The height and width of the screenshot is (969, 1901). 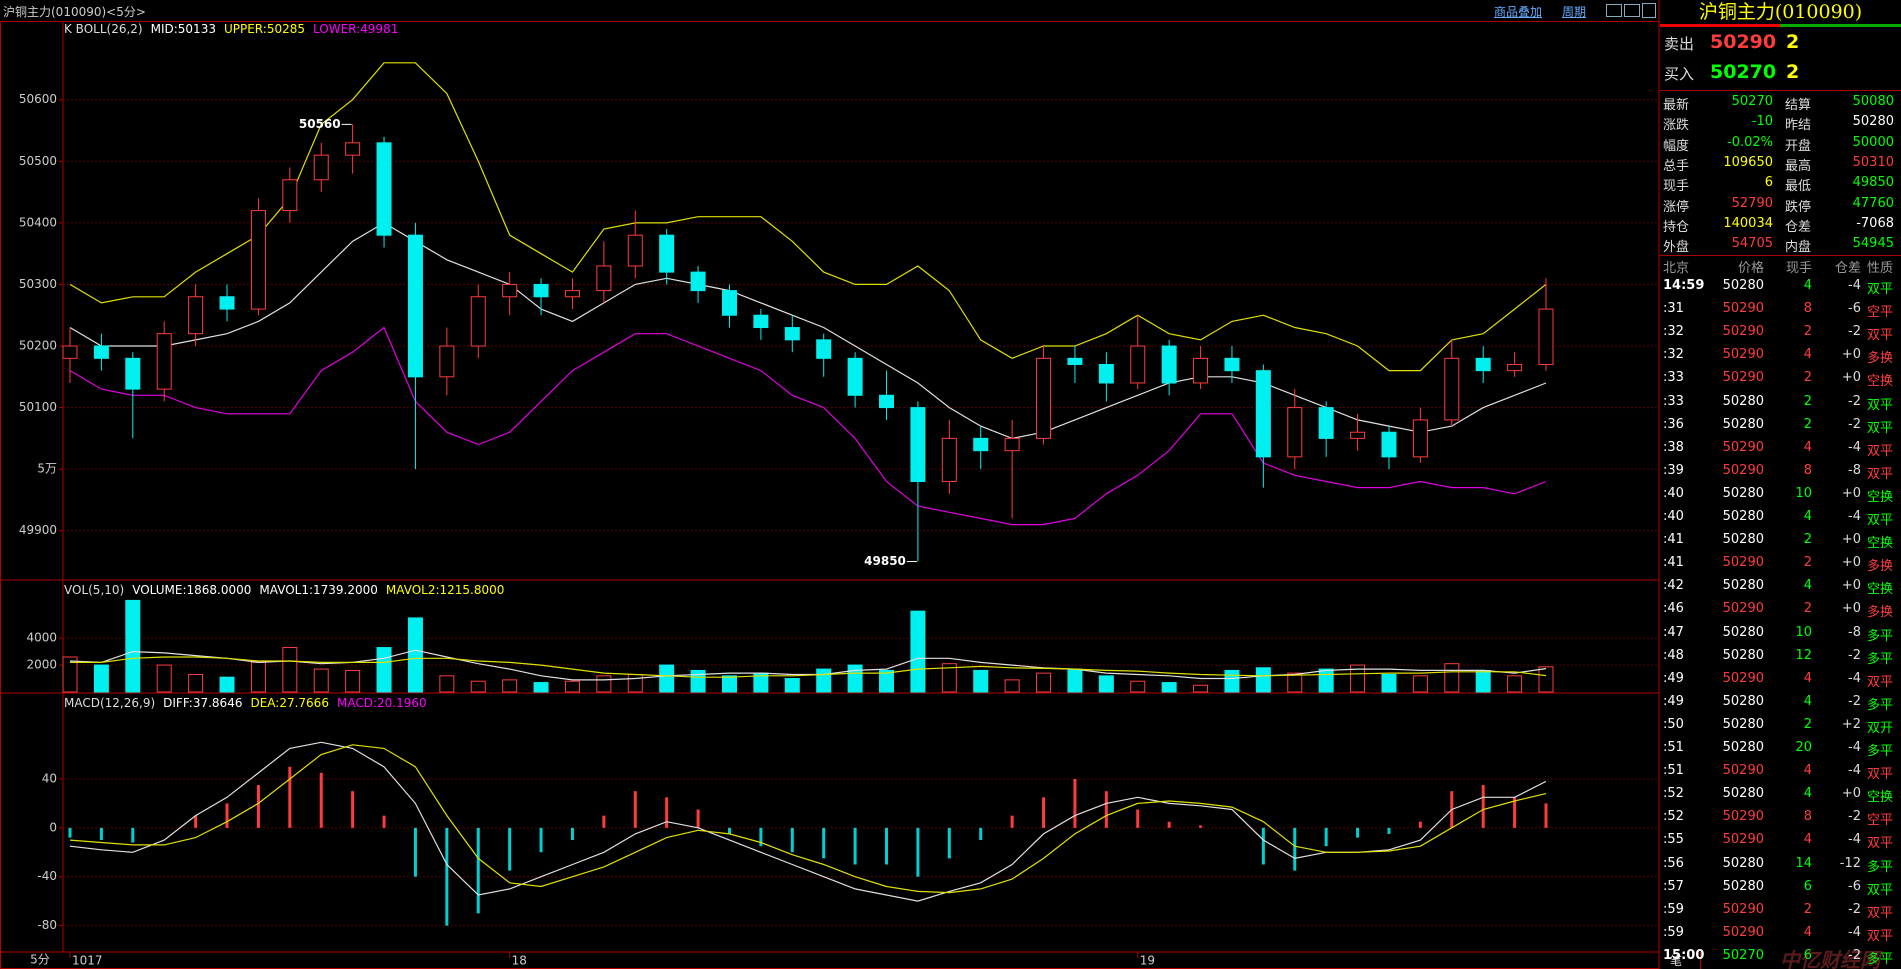 What do you see at coordinates (1147, 961) in the screenshot?
I see `x-tick-label: 19` at bounding box center [1147, 961].